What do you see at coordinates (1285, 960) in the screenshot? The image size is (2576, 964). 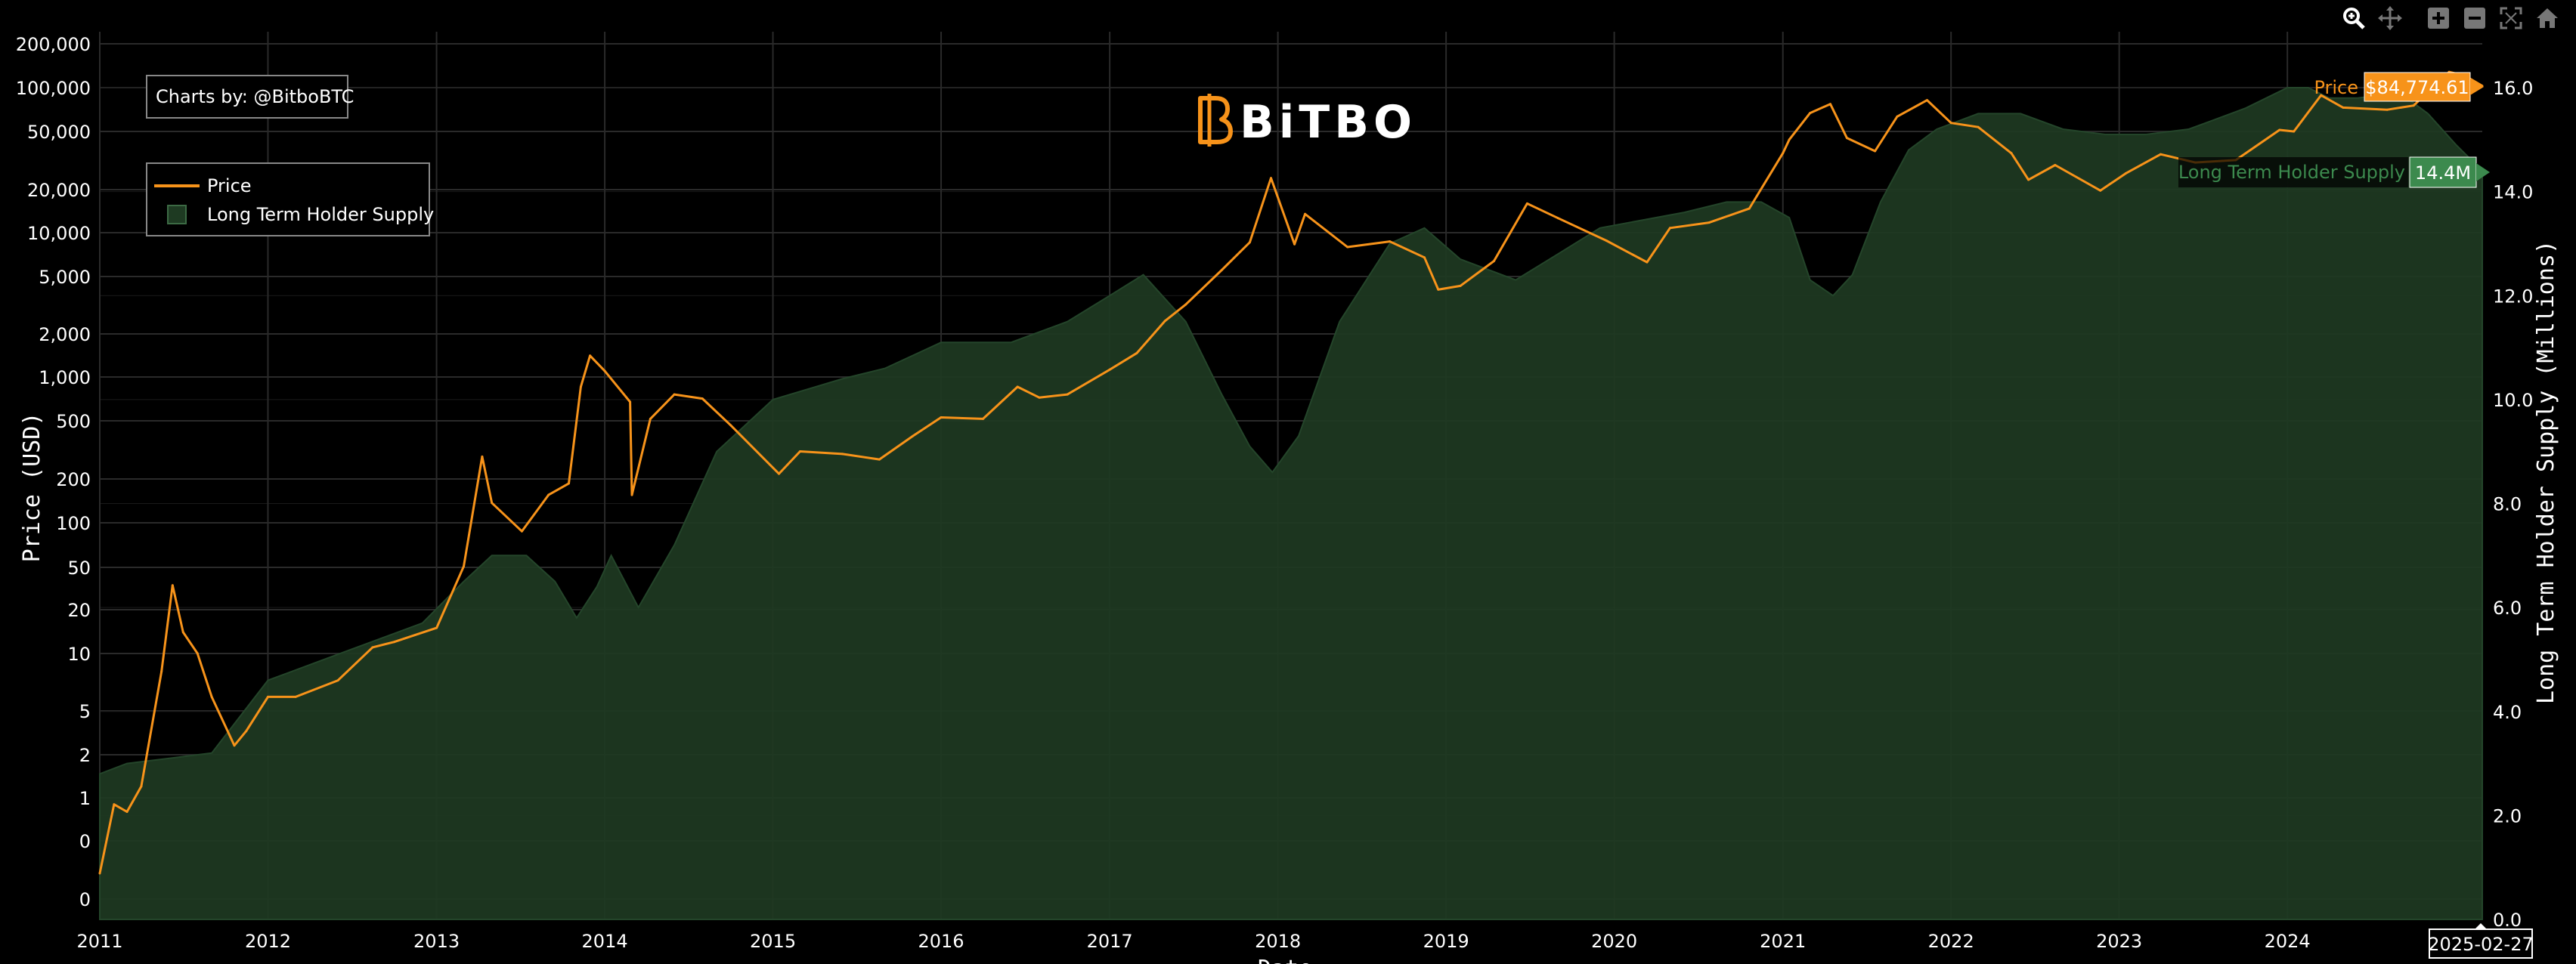 I see `x-axis-title: Date` at bounding box center [1285, 960].